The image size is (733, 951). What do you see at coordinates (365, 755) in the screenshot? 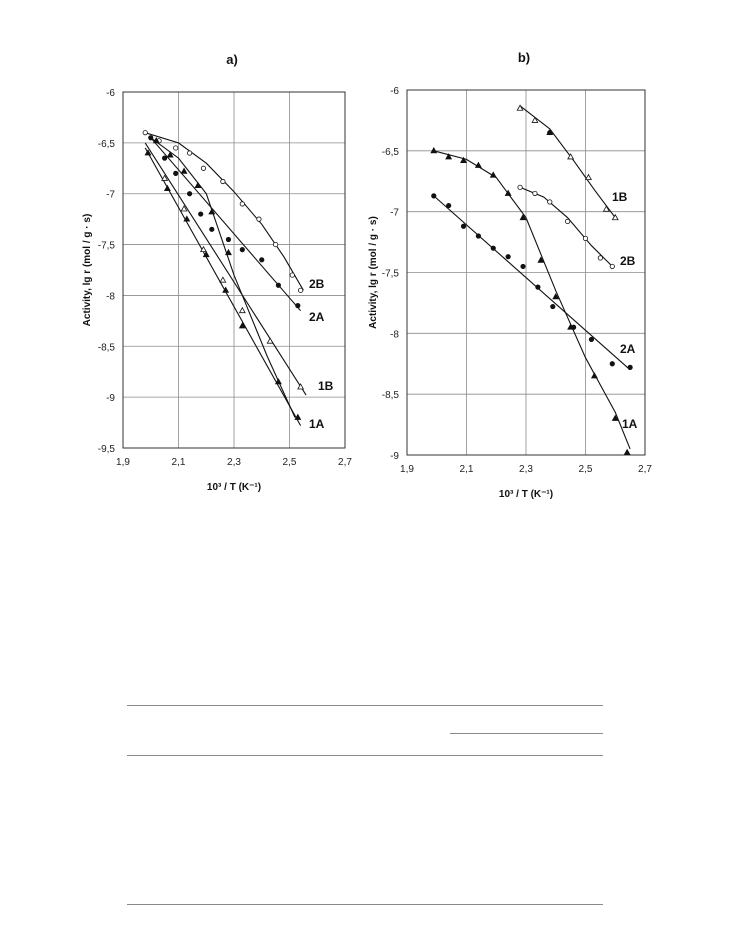
I see `table-rule-header` at bounding box center [365, 755].